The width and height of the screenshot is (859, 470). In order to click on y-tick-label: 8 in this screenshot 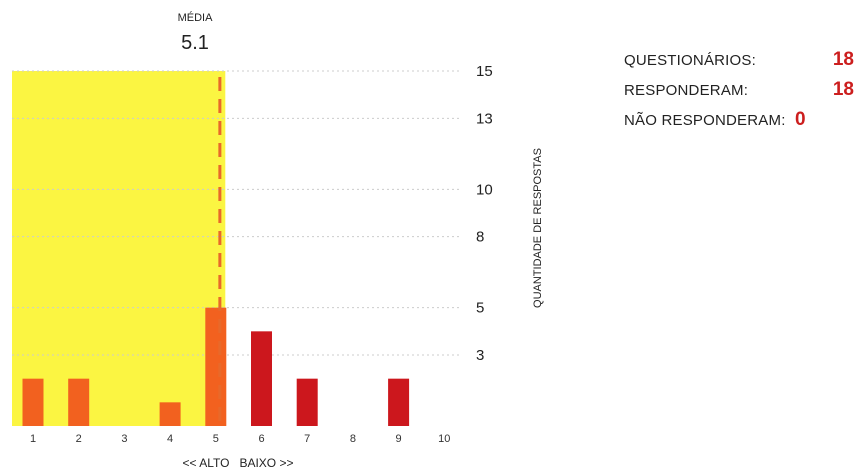, I will do `click(480, 237)`.